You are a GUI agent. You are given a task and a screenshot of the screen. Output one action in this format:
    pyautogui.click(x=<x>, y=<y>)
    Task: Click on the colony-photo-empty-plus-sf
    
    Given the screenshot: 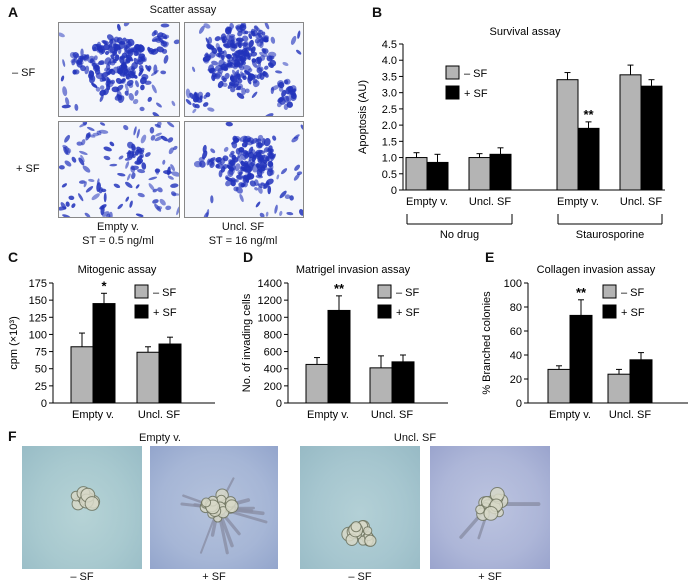 What is the action you would take?
    pyautogui.click(x=214, y=507)
    